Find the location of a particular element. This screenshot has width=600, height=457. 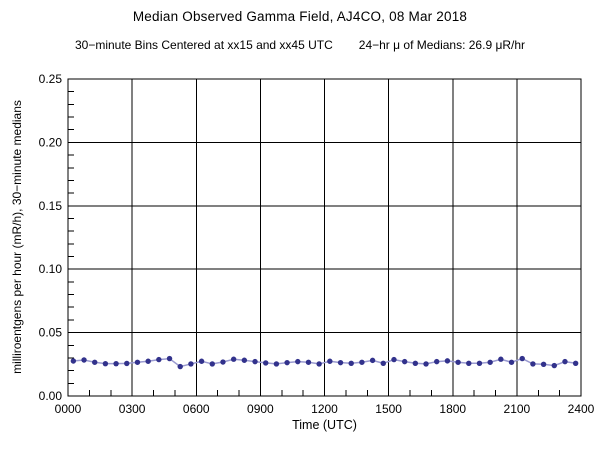

x-tick-label: 1500 is located at coordinates (388, 409).